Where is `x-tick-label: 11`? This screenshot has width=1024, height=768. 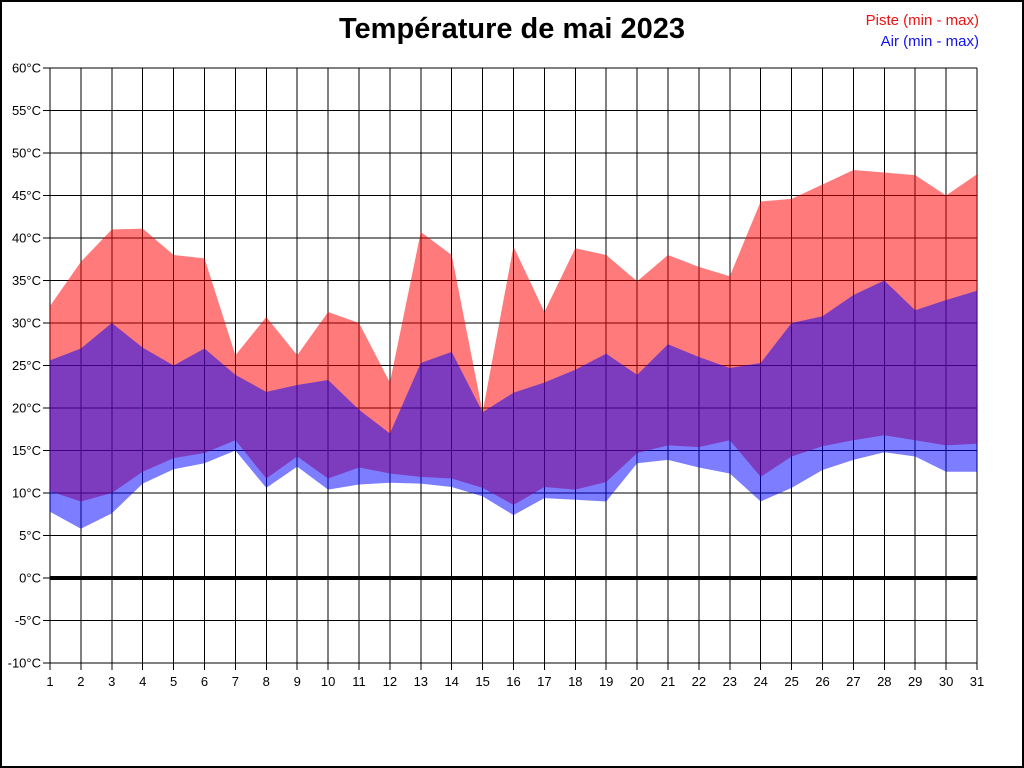
x-tick-label: 11 is located at coordinates (359, 681).